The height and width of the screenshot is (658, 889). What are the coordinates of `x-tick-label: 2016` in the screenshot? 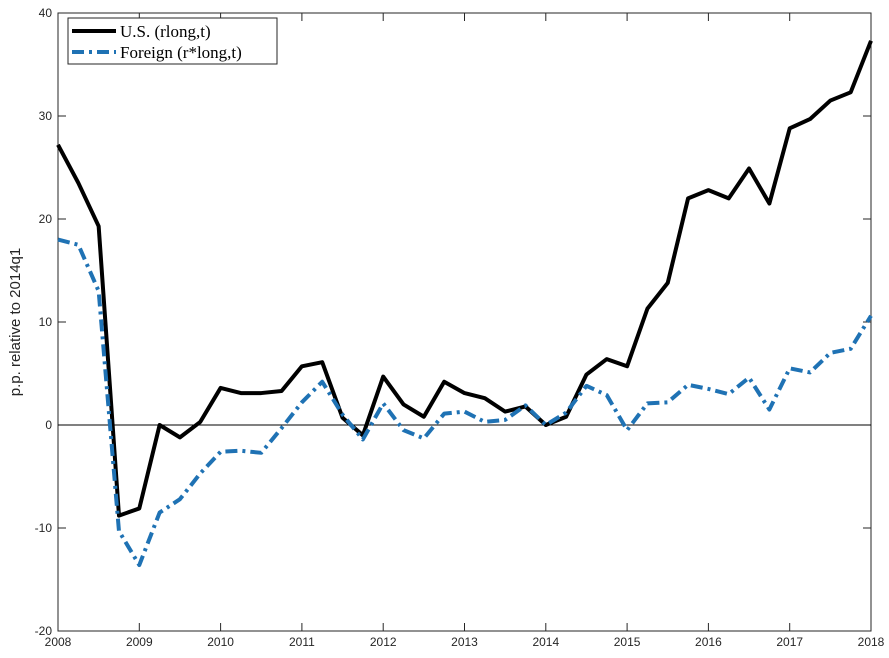 It's located at (708, 642).